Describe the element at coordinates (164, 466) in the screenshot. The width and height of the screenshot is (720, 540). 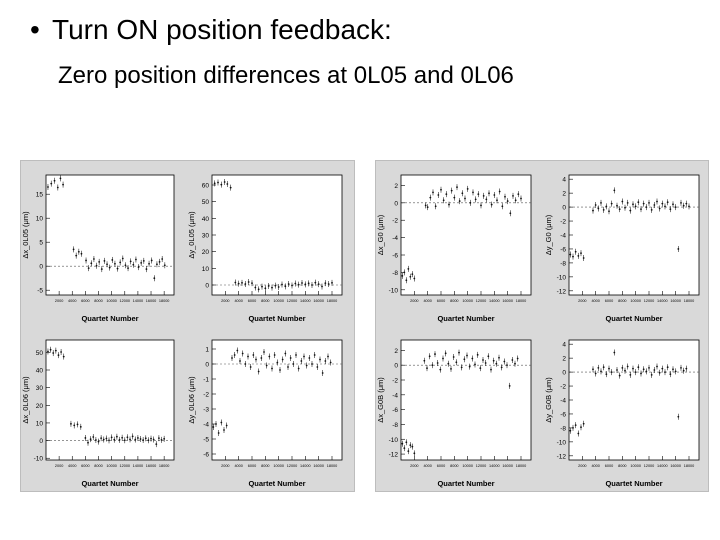
I see `dx-0l06-xtick-label-8: 18000` at that location.